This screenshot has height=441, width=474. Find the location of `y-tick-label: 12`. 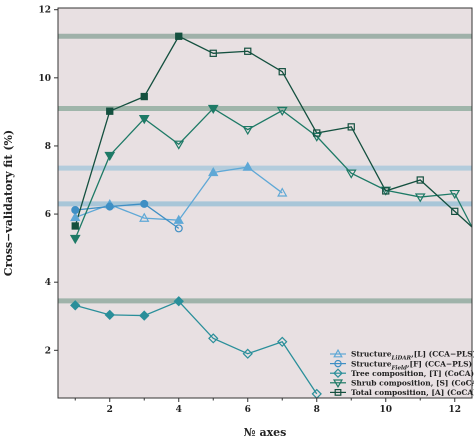

y-tick-label: 12 is located at coordinates (44, 11).